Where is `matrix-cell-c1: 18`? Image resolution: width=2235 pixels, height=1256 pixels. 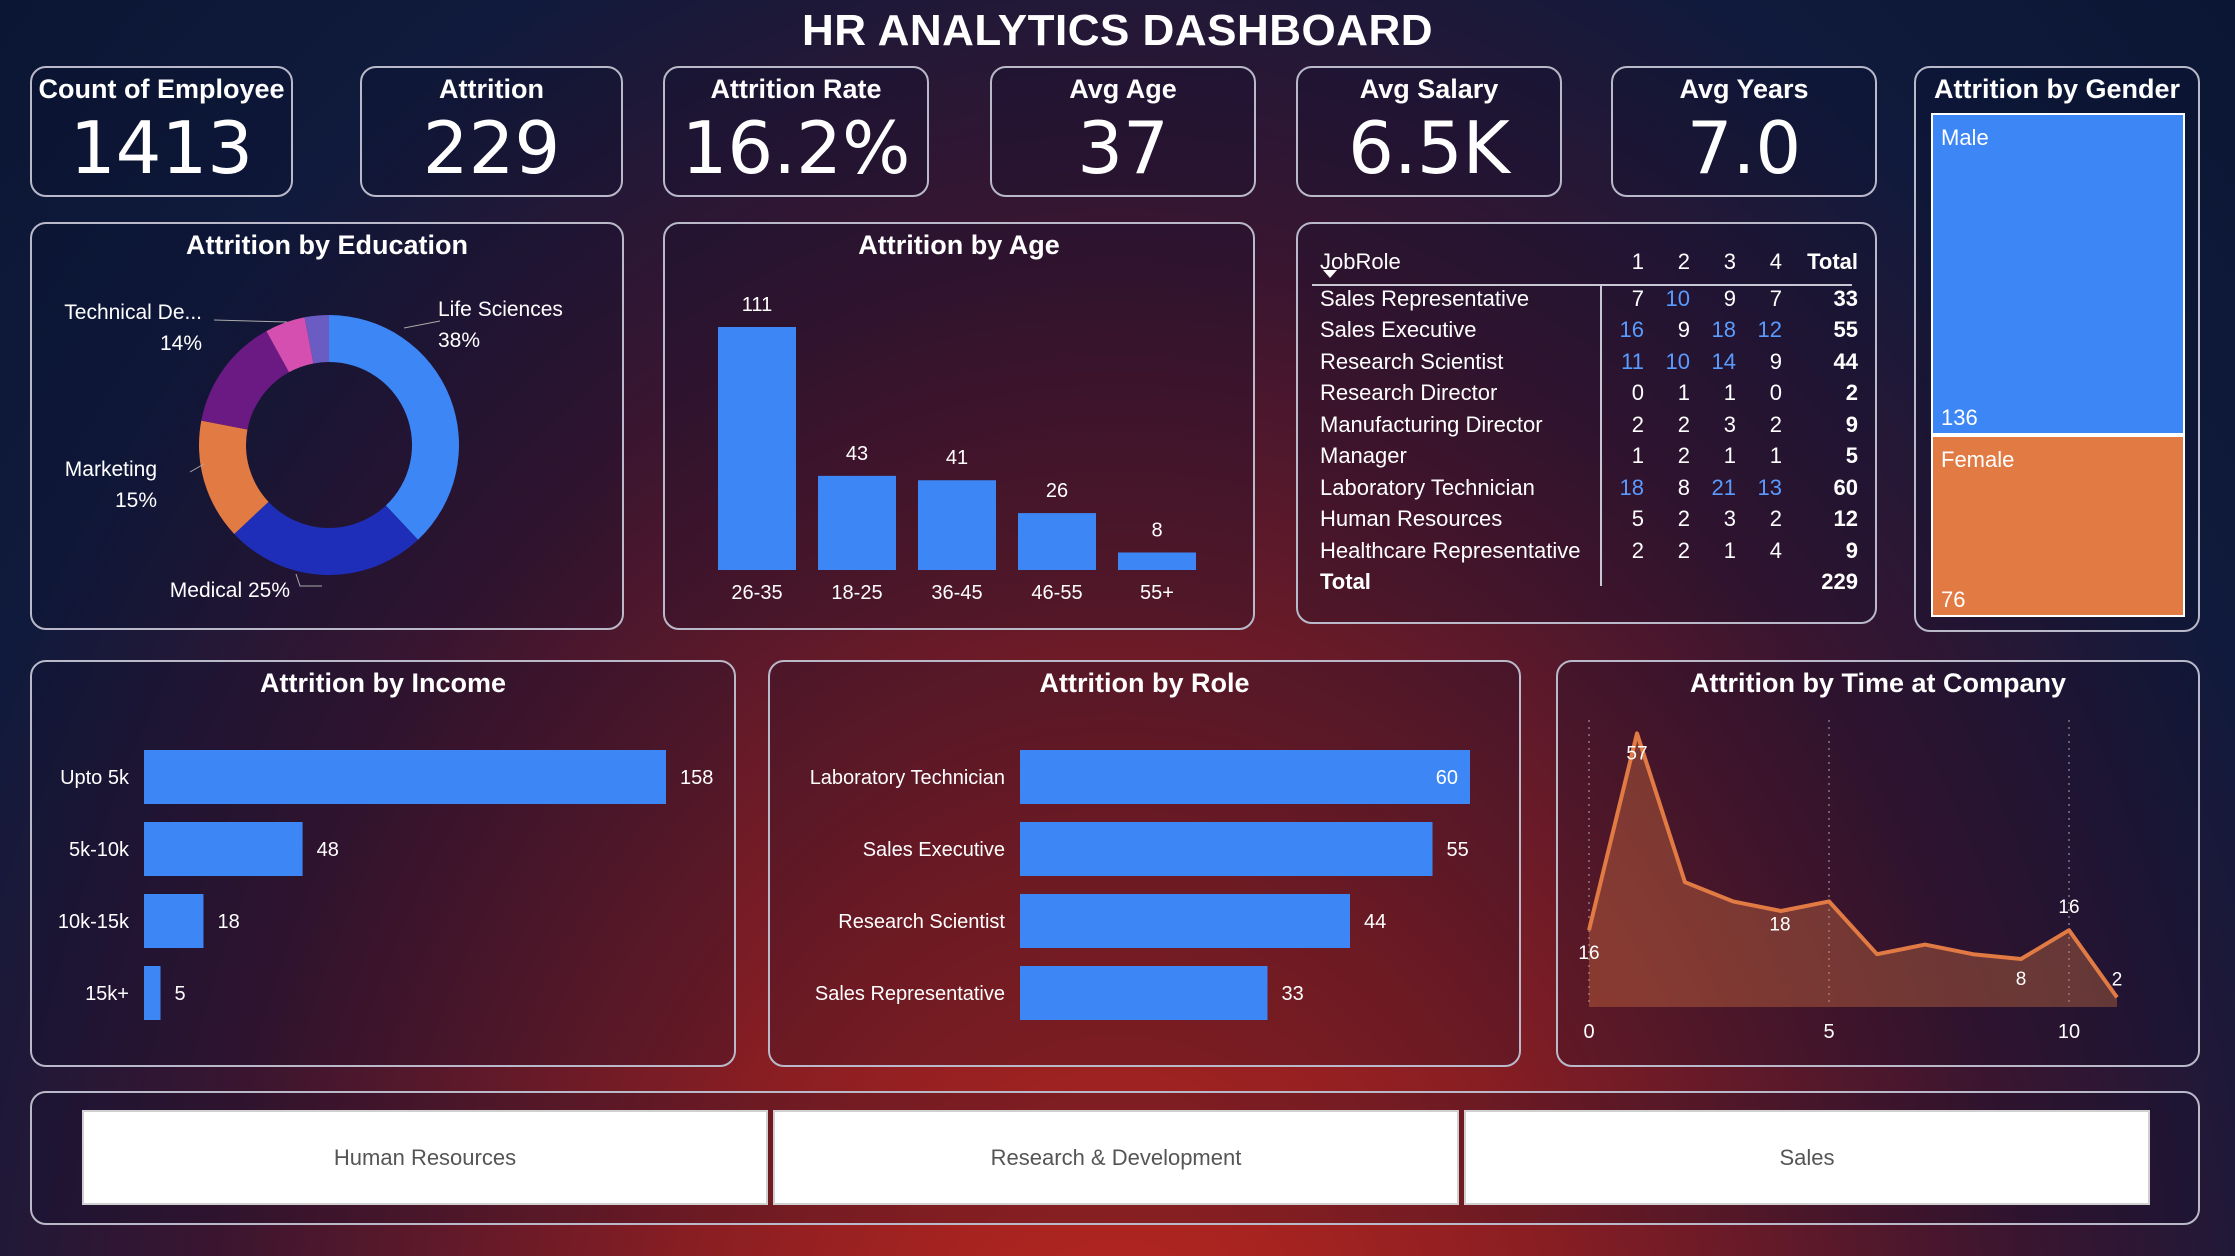
matrix-cell-c1: 18 is located at coordinates (1625, 488).